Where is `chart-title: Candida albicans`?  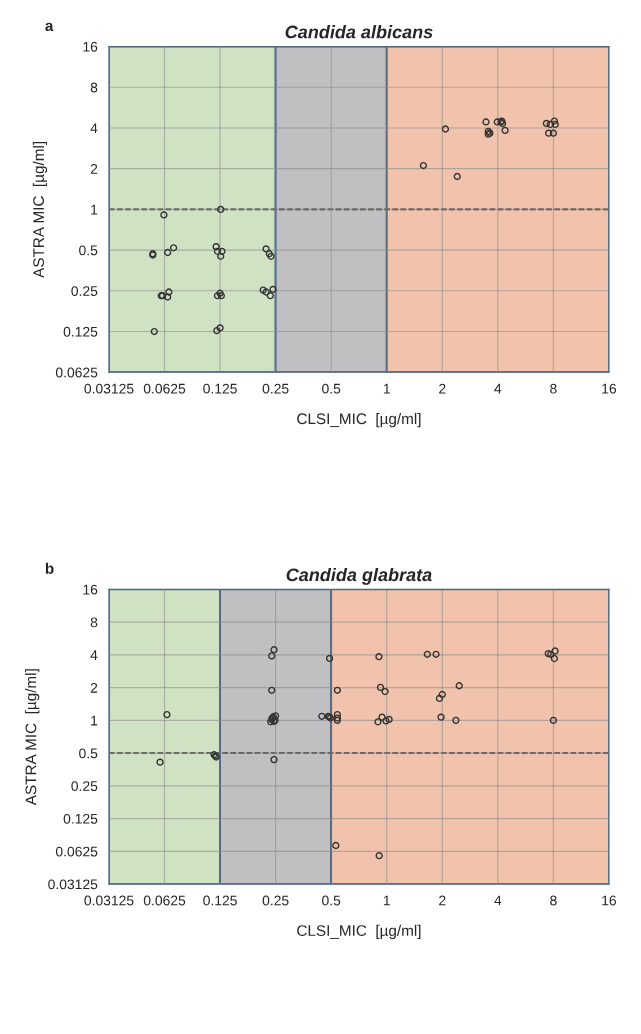 chart-title: Candida albicans is located at coordinates (359, 32).